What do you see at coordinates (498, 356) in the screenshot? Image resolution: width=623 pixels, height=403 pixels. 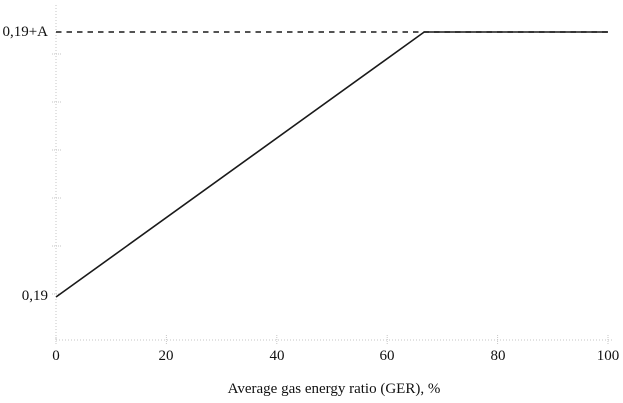 I see `x-tick-label-80: 80` at bounding box center [498, 356].